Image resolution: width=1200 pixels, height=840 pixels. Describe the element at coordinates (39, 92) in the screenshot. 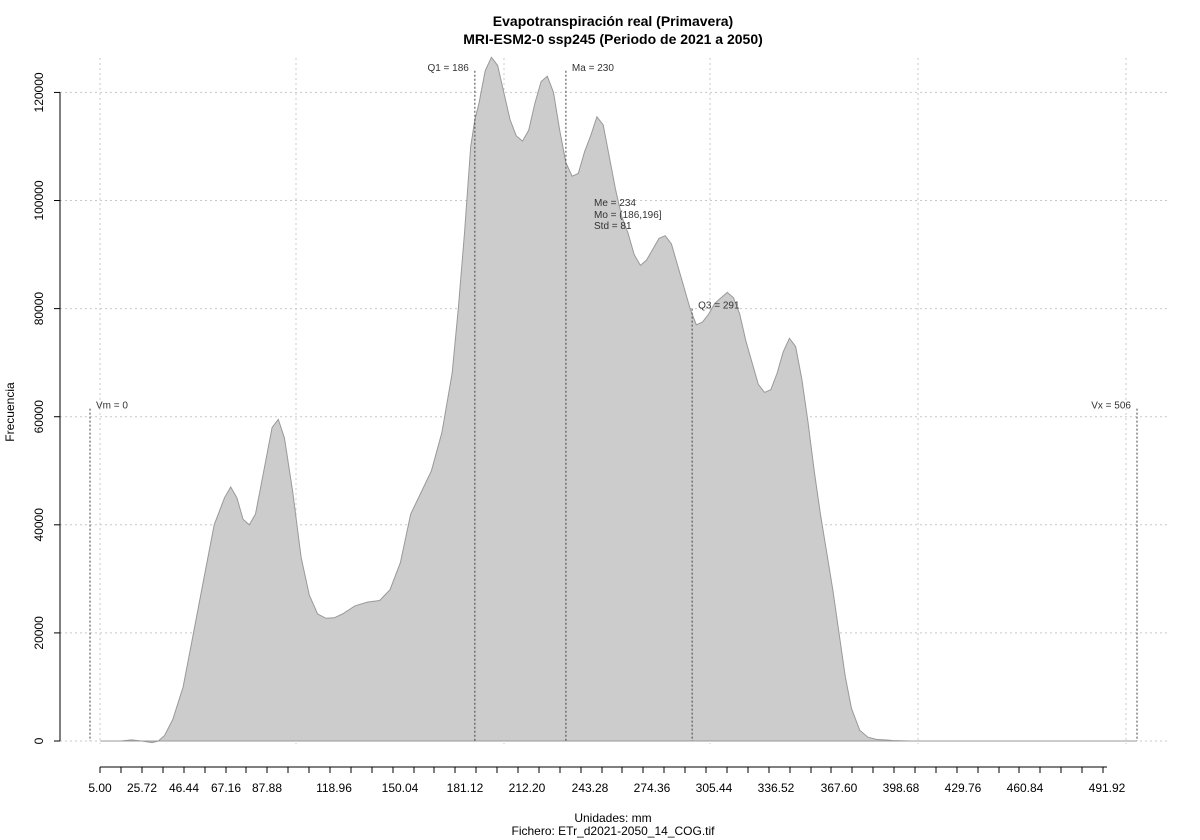

I see `y-tick-label: 120000` at that location.